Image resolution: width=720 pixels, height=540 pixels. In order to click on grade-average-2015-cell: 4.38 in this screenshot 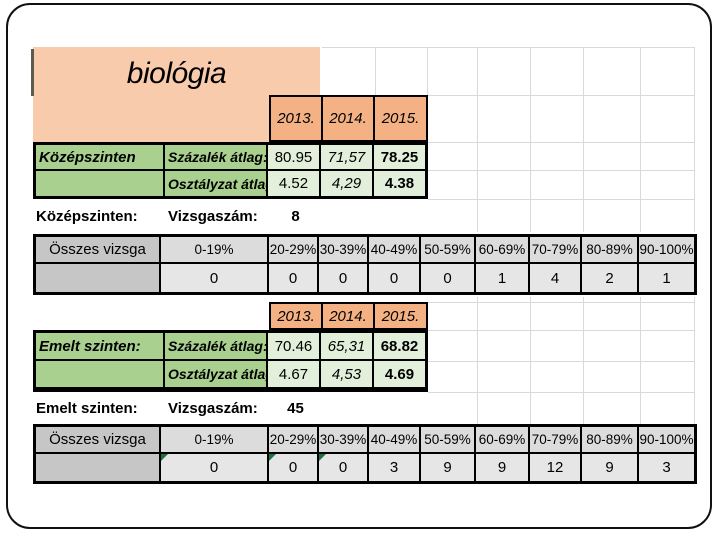, I will do `click(399, 183)`.